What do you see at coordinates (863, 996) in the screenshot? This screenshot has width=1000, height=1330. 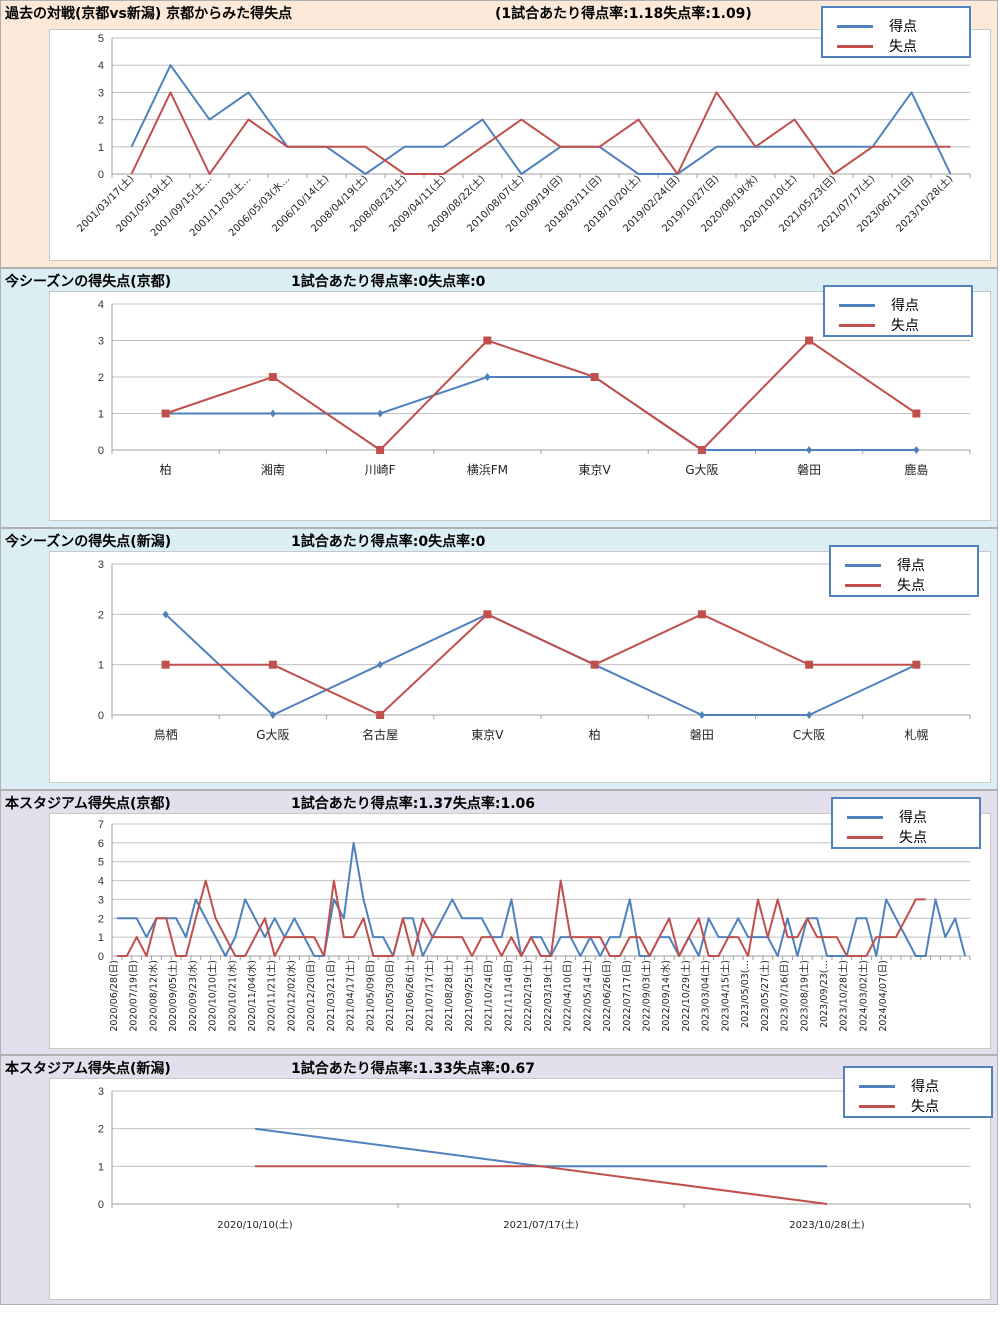 I see `x-tick-label: 2024/03/02(土)` at bounding box center [863, 996].